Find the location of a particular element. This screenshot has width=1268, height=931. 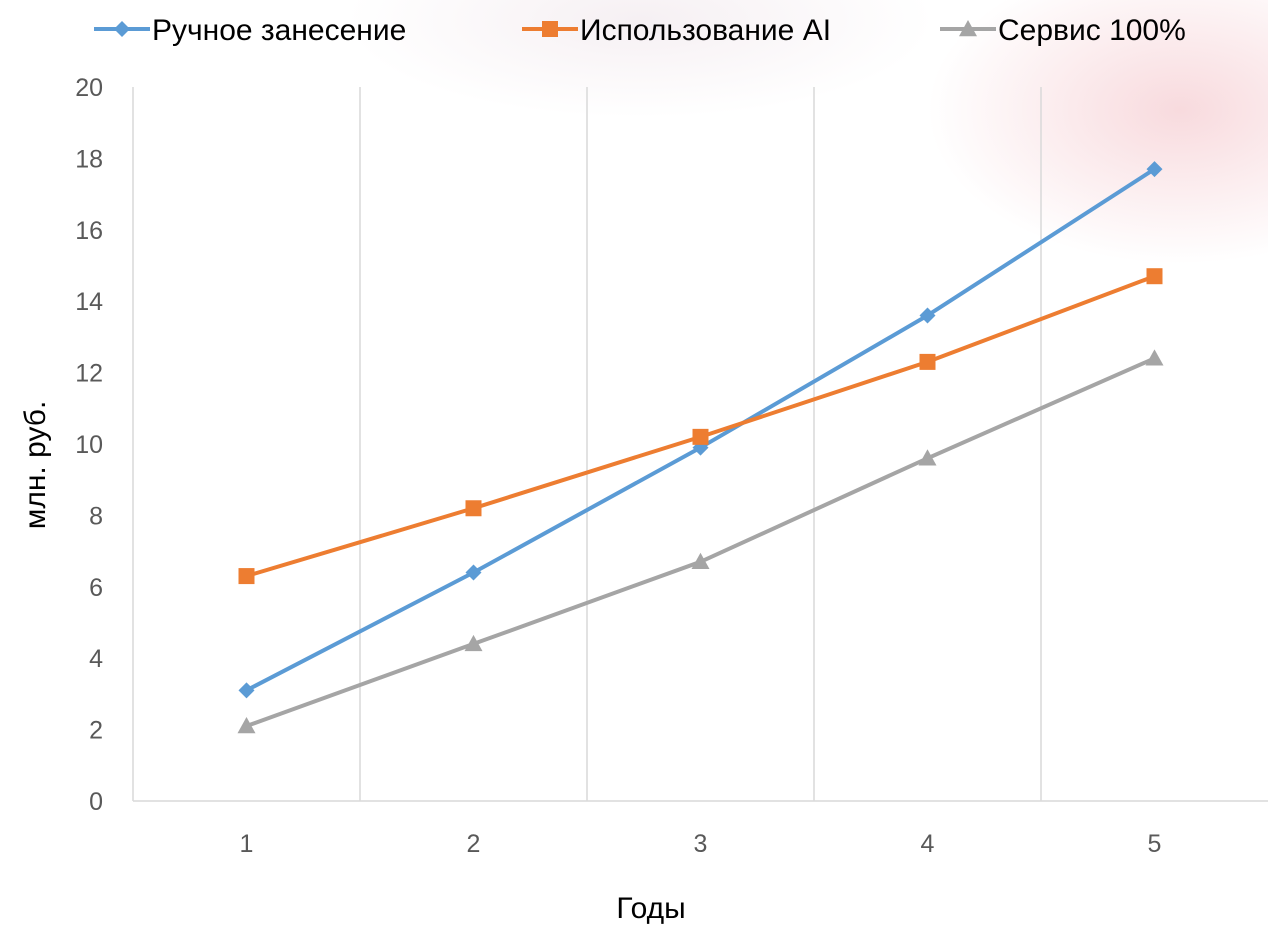

y-tick-label: 10 is located at coordinates (89, 445).